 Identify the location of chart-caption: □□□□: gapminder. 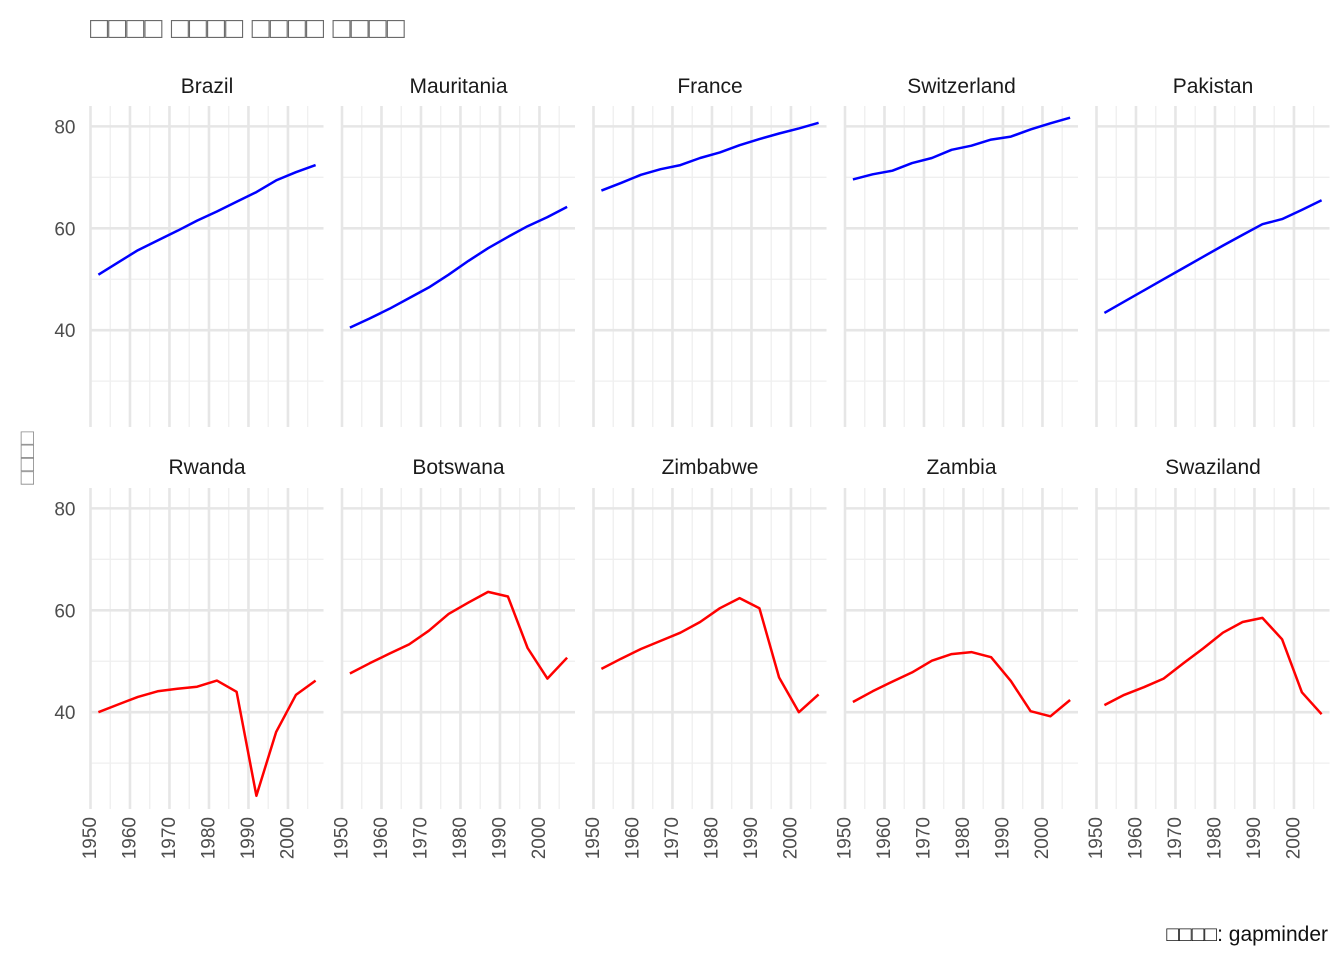
(1247, 934).